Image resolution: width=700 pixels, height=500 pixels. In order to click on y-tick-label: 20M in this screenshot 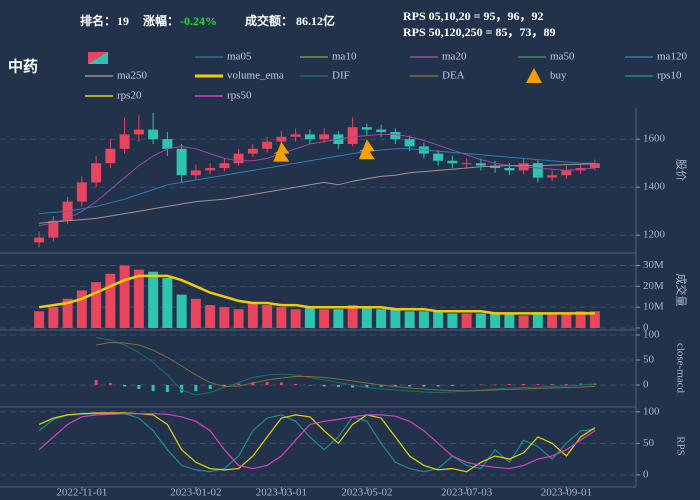, I will do `click(653, 286)`.